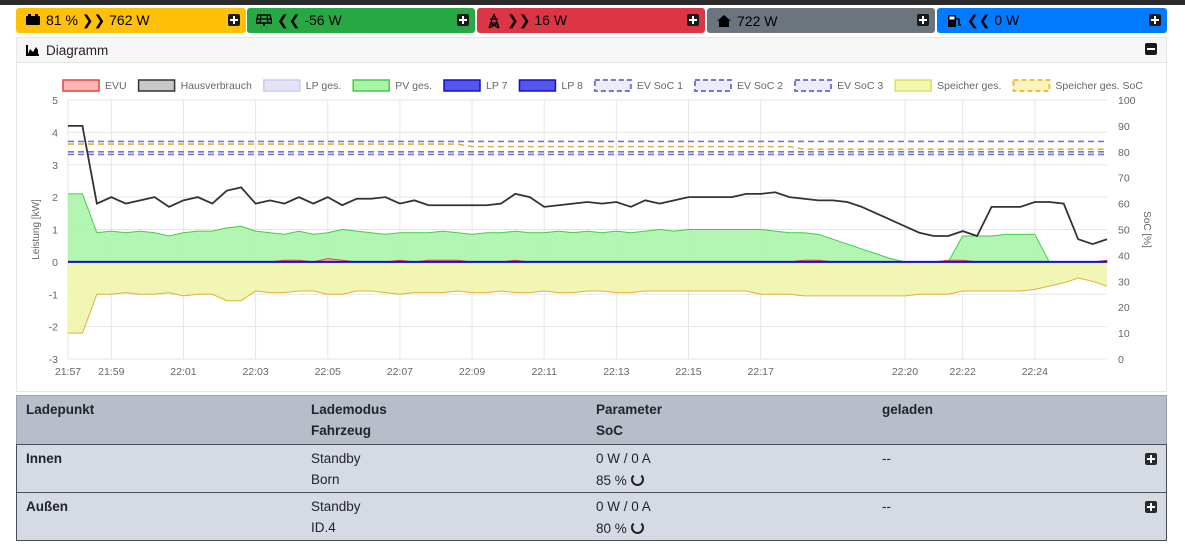  I want to click on legend-label: EV SoC 2, so click(760, 86).